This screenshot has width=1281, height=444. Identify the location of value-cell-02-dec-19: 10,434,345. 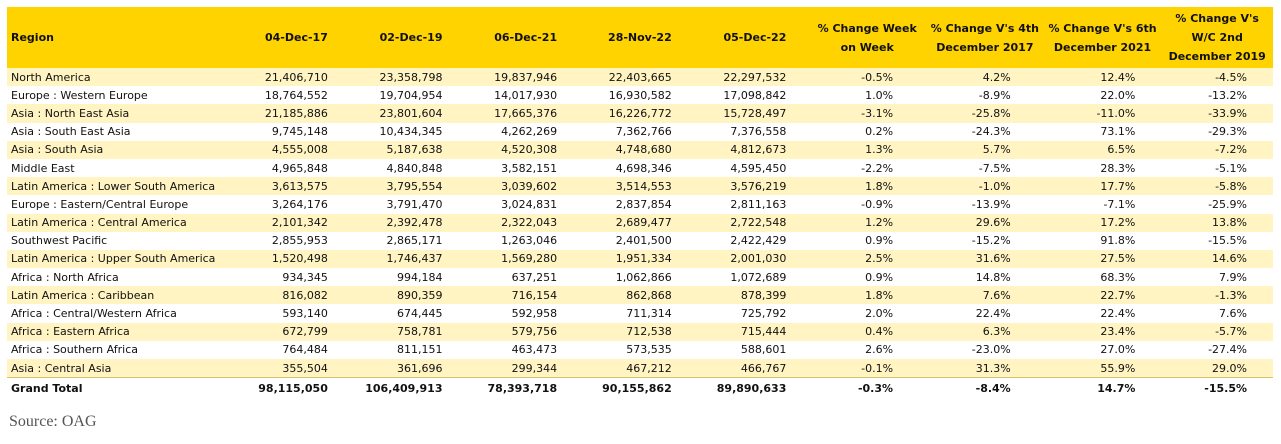
(407, 131).